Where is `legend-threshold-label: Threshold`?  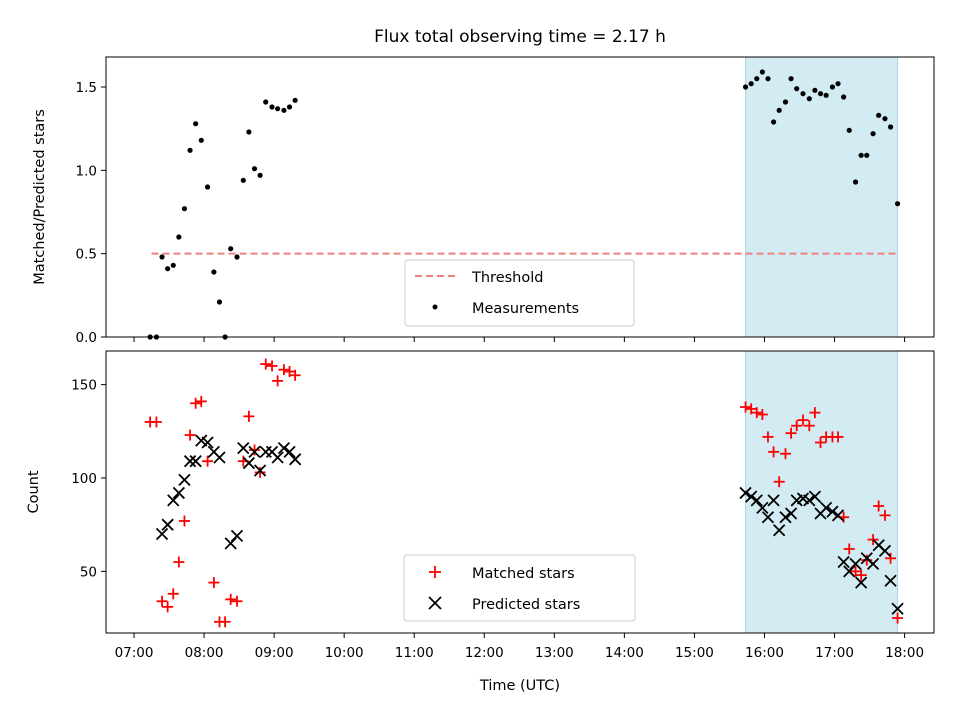
legend-threshold-label: Threshold is located at coordinates (507, 278).